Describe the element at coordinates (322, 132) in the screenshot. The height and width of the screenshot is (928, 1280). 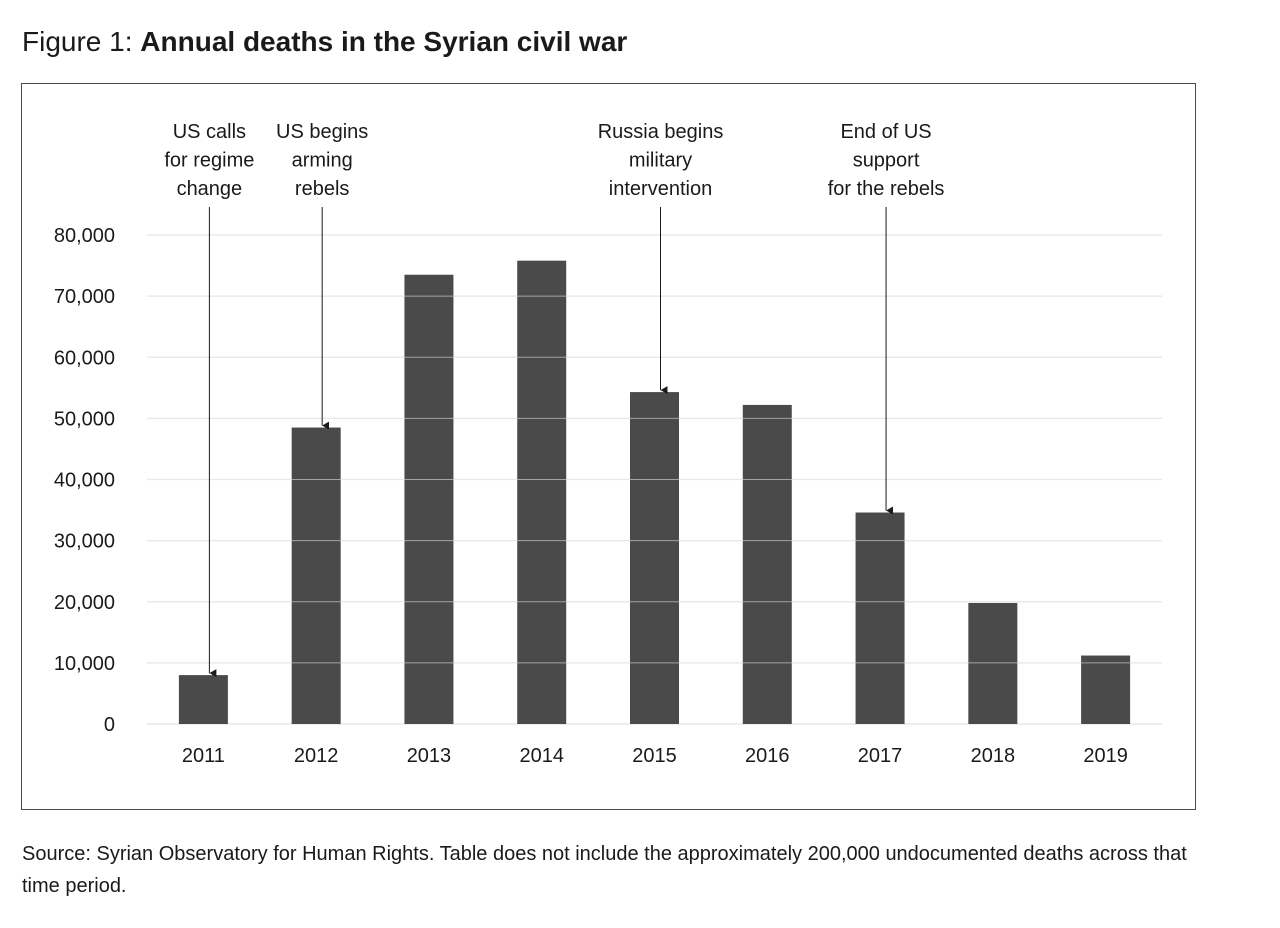
I see `annotation-label: US begins` at that location.